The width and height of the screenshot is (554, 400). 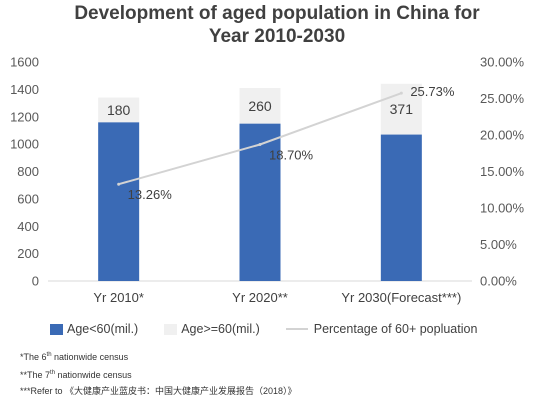 What do you see at coordinates (502, 62) in the screenshot?
I see `y-right-tick-label: 30.00%` at bounding box center [502, 62].